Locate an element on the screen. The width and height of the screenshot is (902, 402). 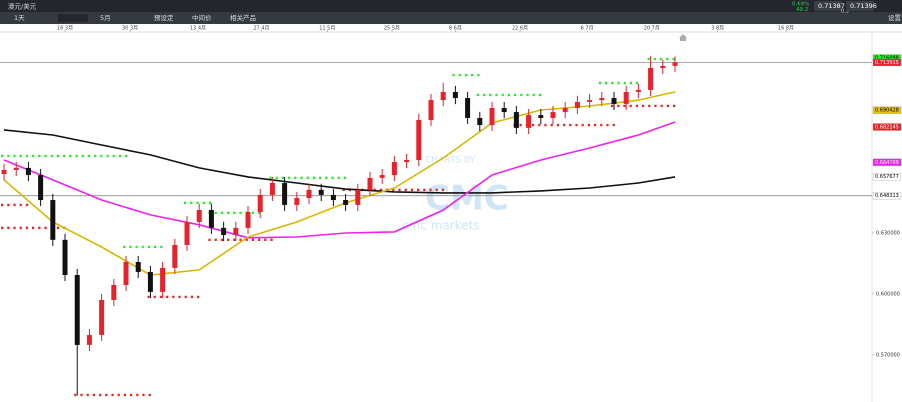
title-bar is located at coordinates (451, 6).